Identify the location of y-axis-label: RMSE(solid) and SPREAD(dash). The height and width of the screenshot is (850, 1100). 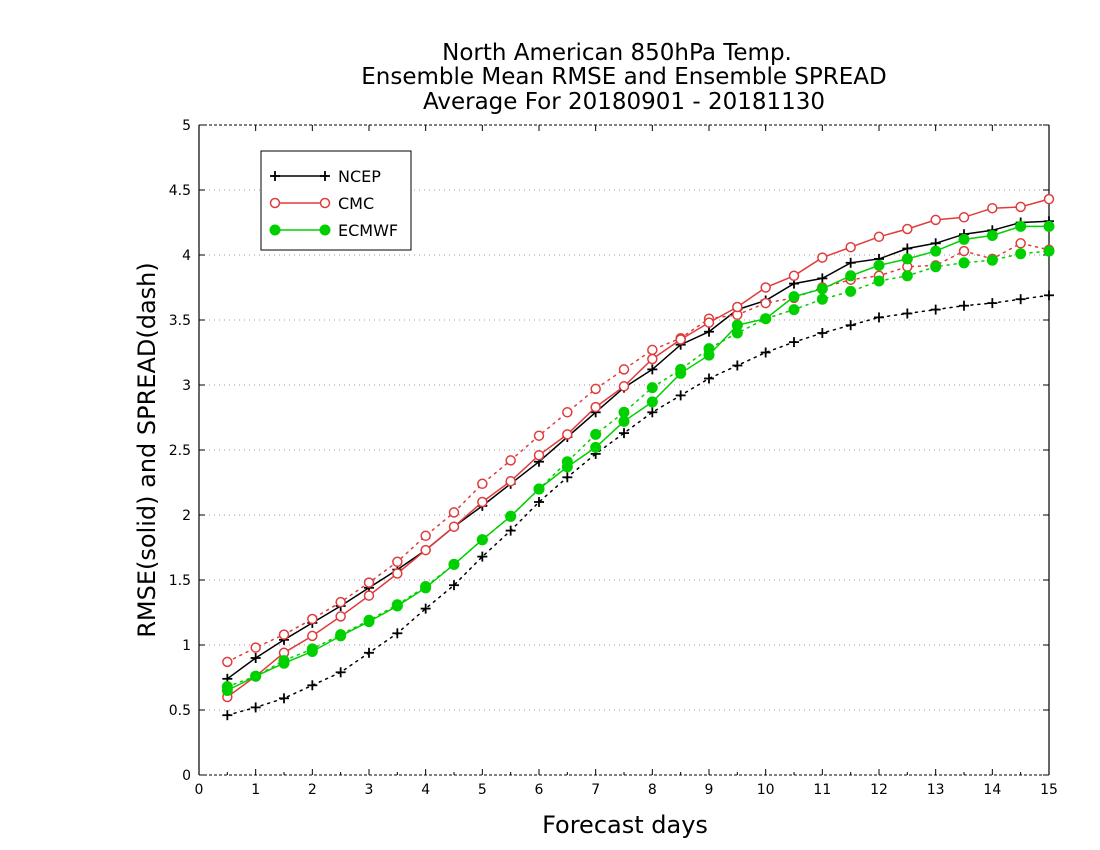
(147, 450).